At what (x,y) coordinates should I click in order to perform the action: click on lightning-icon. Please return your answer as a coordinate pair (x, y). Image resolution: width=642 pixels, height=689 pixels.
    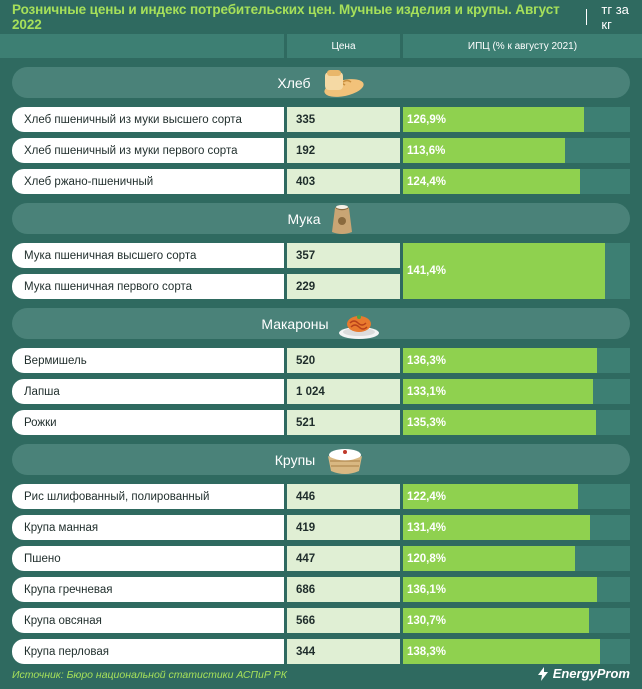
    Looking at the image, I should click on (542, 673).